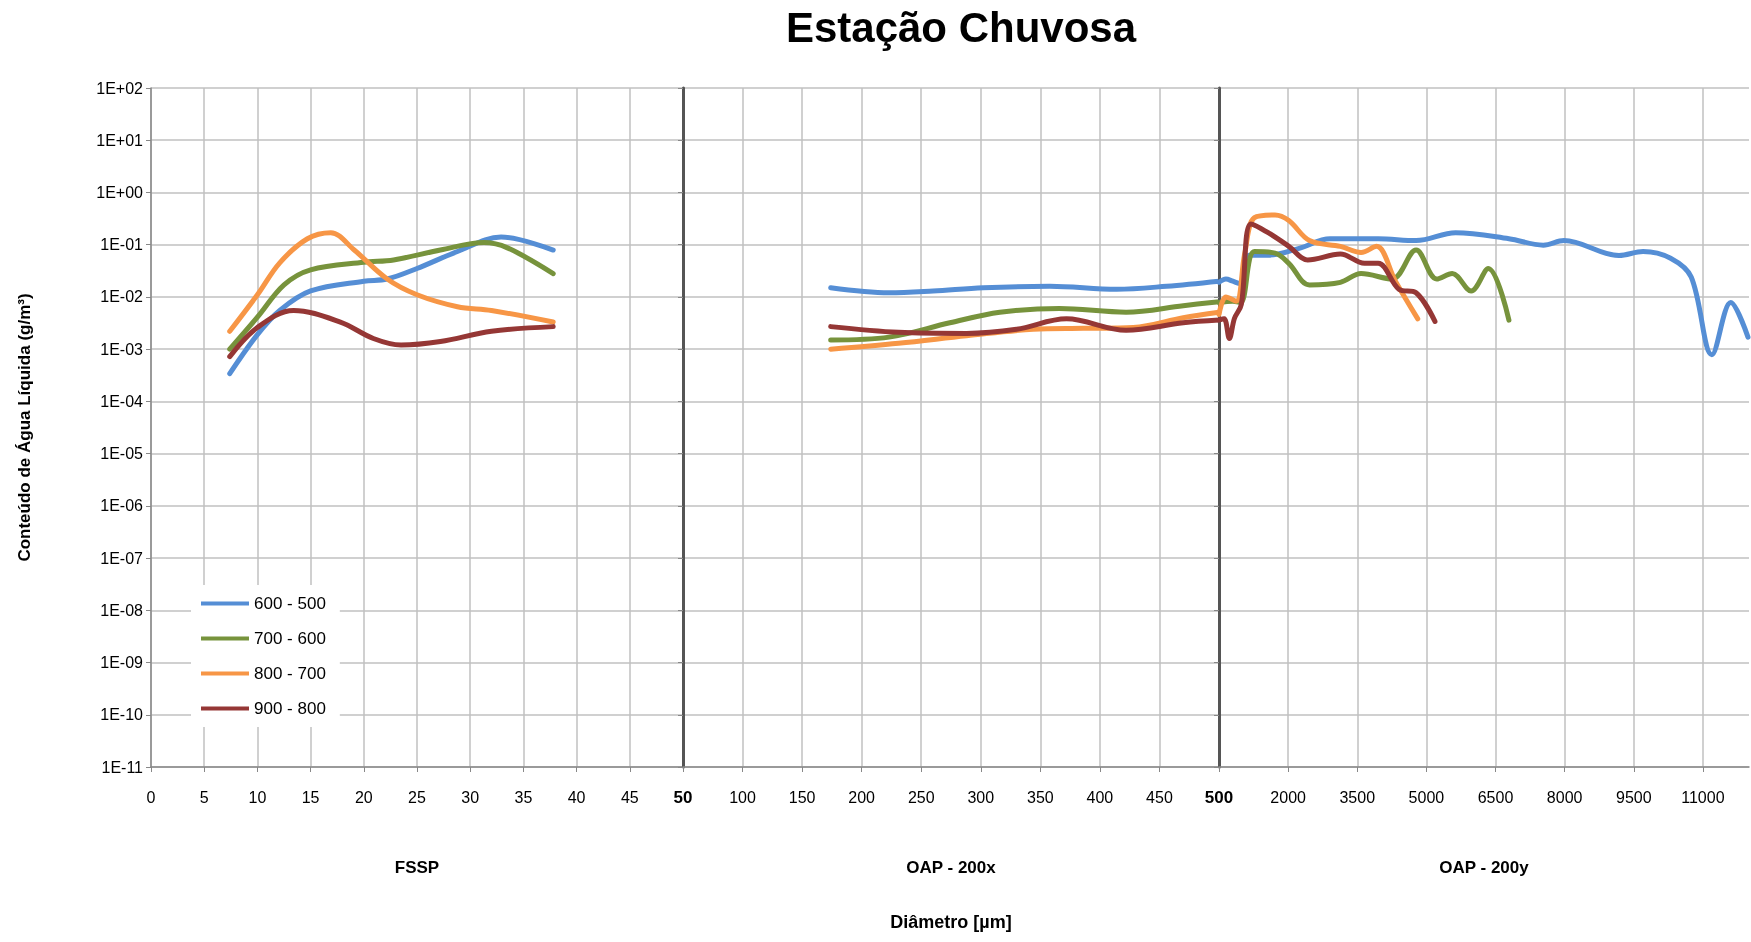 This screenshot has height=942, width=1751. What do you see at coordinates (961, 28) in the screenshot?
I see `chart-title: Estação Chuvosa` at bounding box center [961, 28].